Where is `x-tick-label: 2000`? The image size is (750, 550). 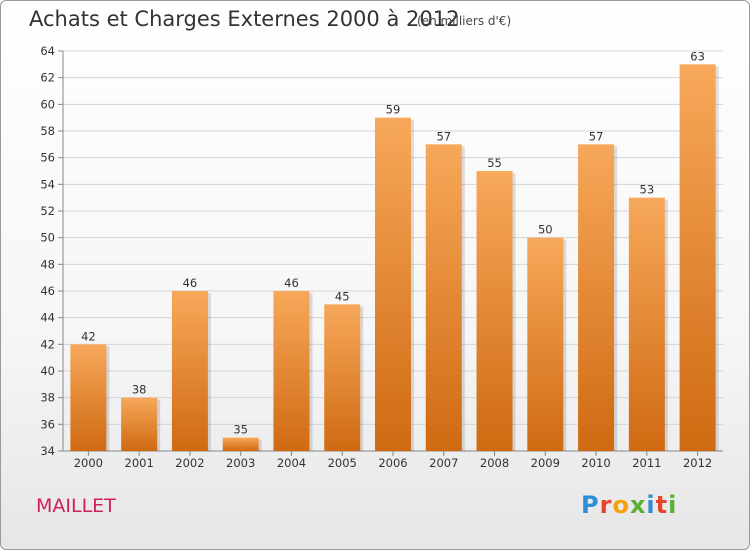
x-tick-label: 2000 is located at coordinates (88, 463).